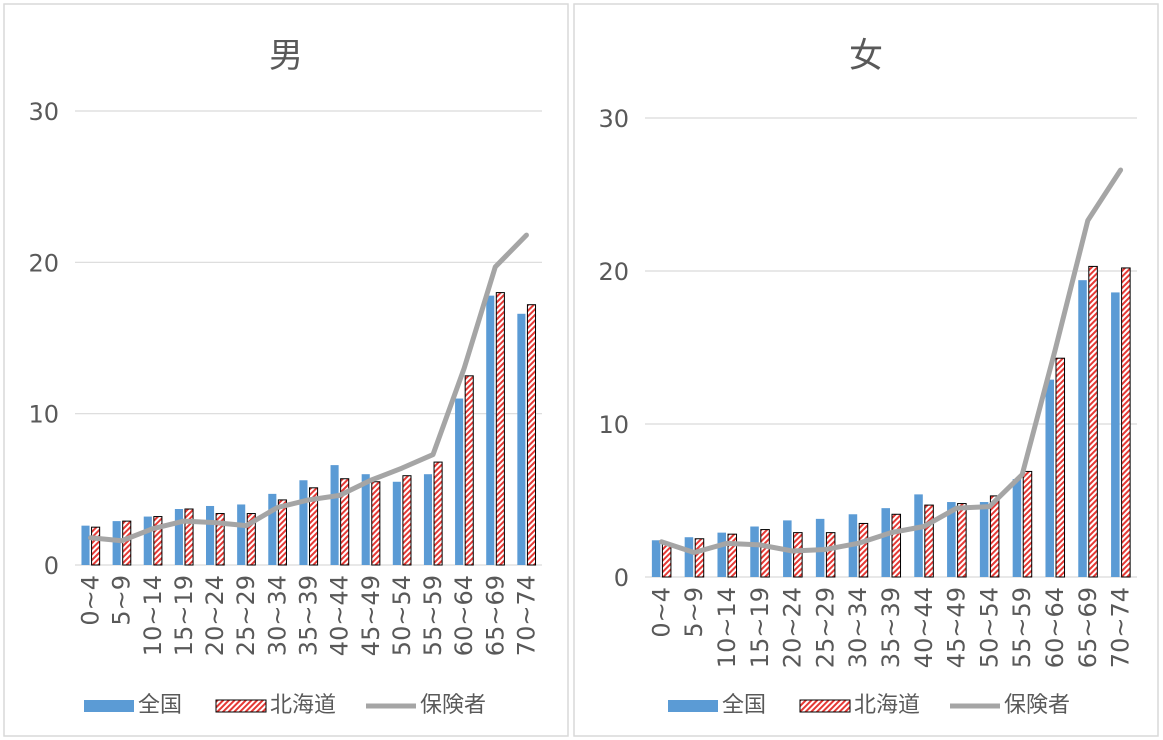 This screenshot has height=740, width=1163. I want to click on x-tick-label: 65~69, so click(495, 615).